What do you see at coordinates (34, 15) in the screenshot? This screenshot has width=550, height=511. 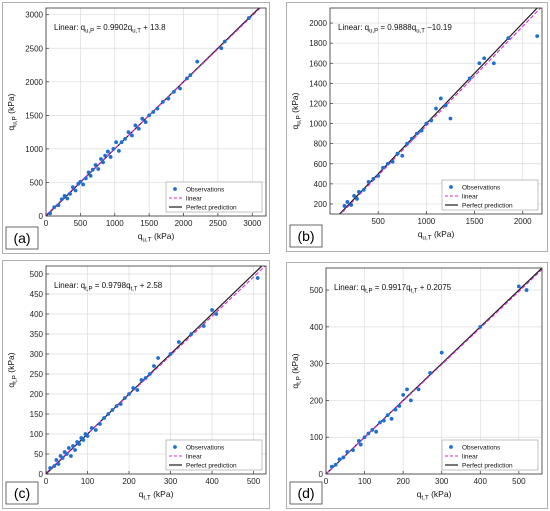 I see `y-tick-label: 3000` at bounding box center [34, 15].